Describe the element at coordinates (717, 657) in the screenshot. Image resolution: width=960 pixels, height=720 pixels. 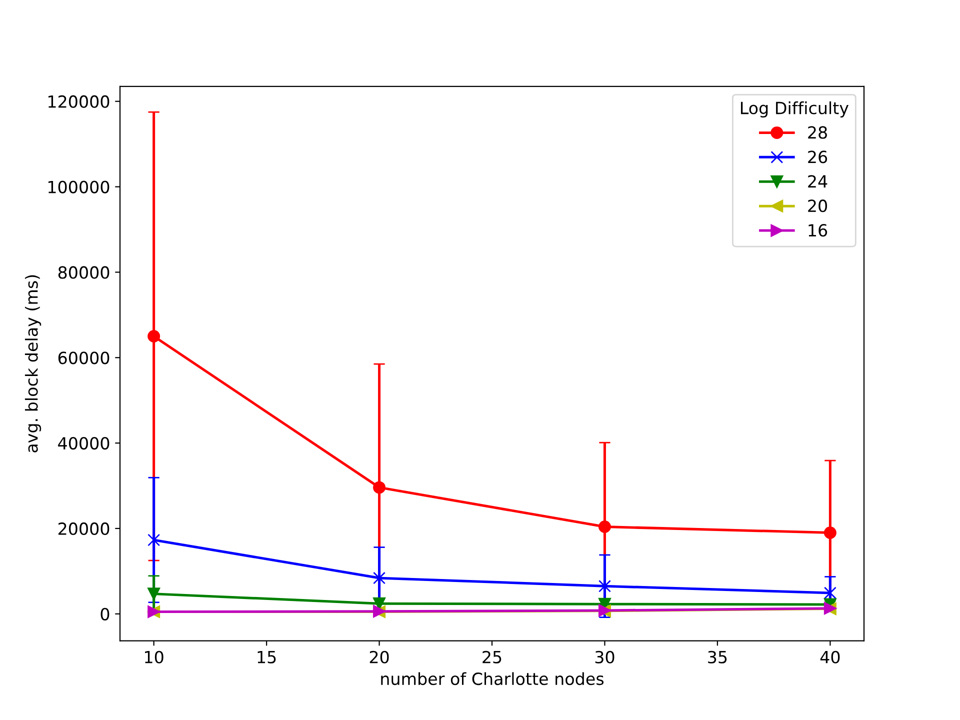
I see `x-tick-label: 35` at that location.